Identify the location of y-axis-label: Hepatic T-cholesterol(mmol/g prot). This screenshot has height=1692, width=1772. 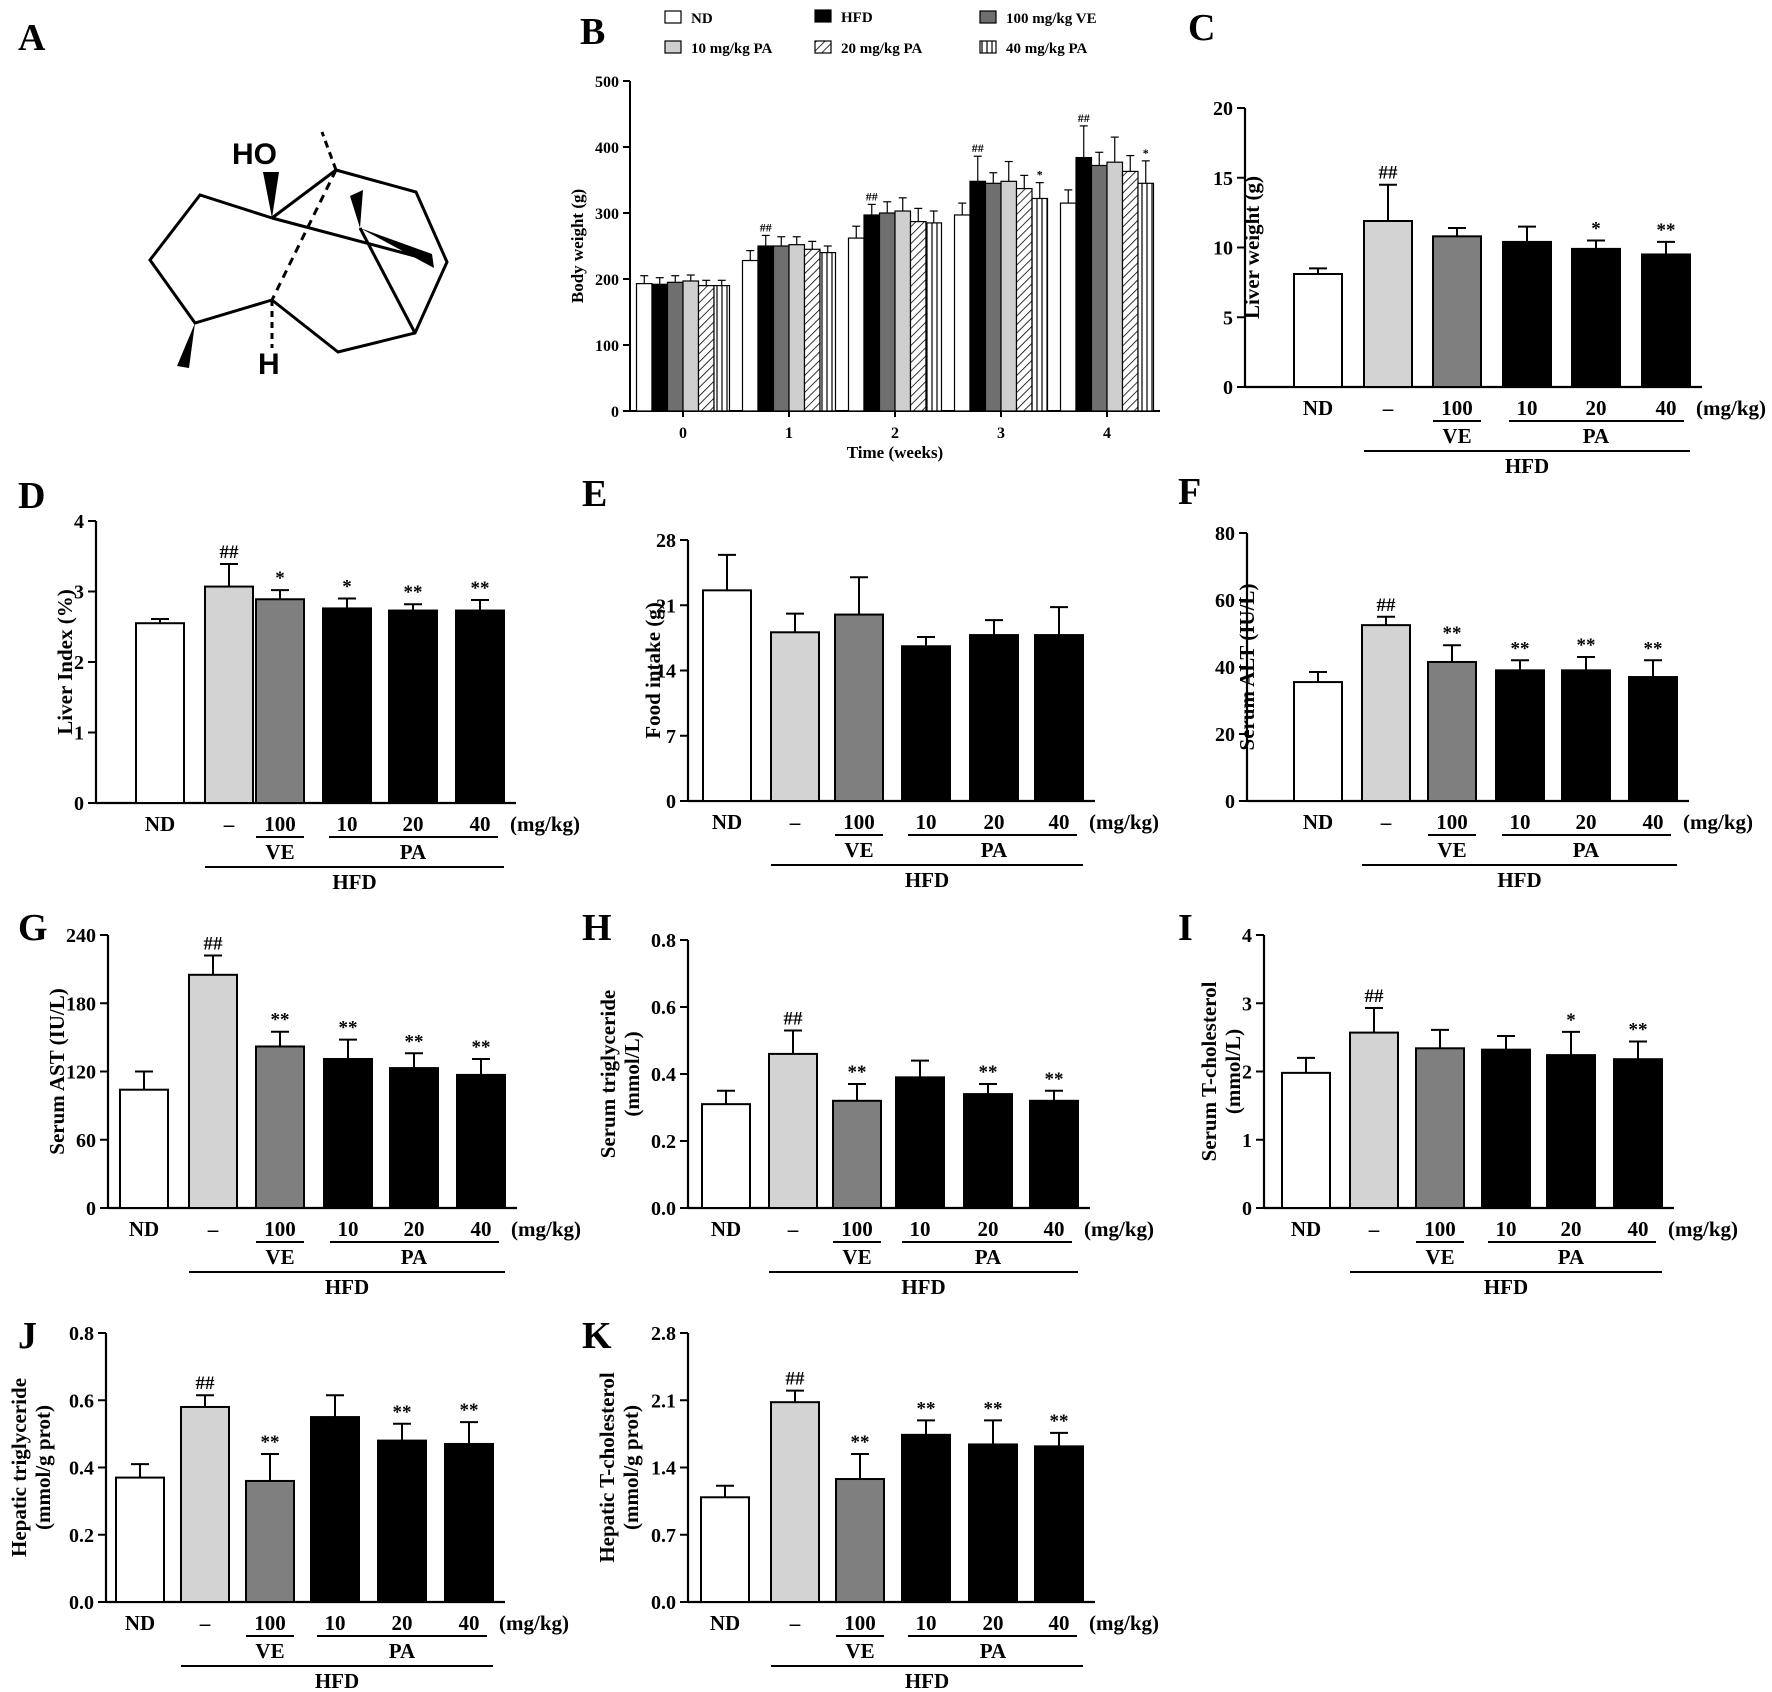
(619, 1467).